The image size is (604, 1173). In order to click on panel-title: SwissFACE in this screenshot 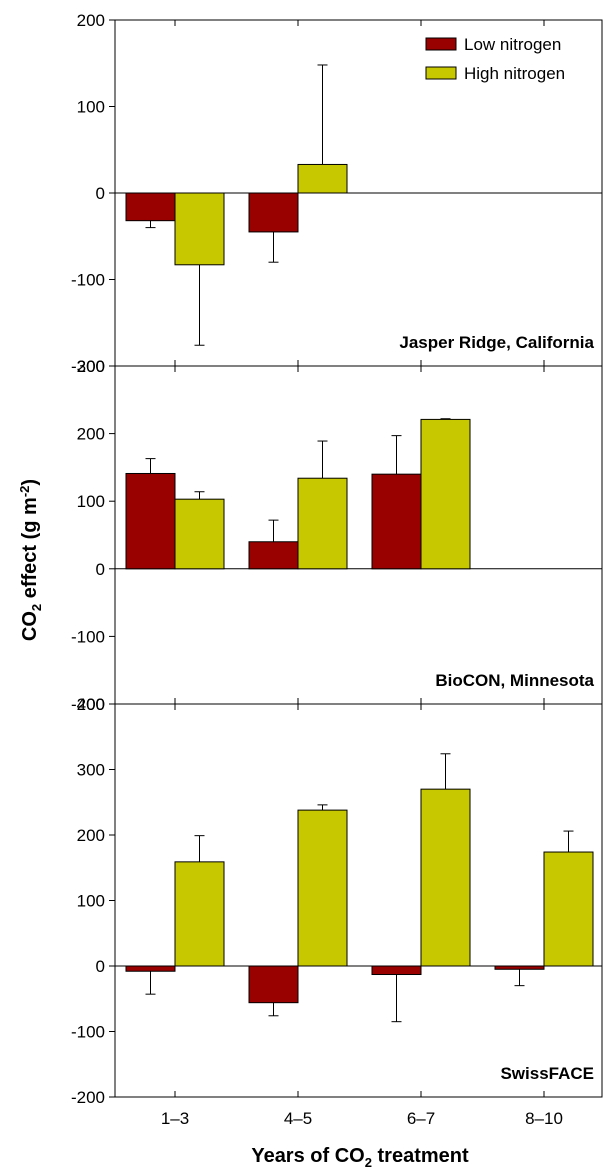, I will do `click(547, 1073)`.